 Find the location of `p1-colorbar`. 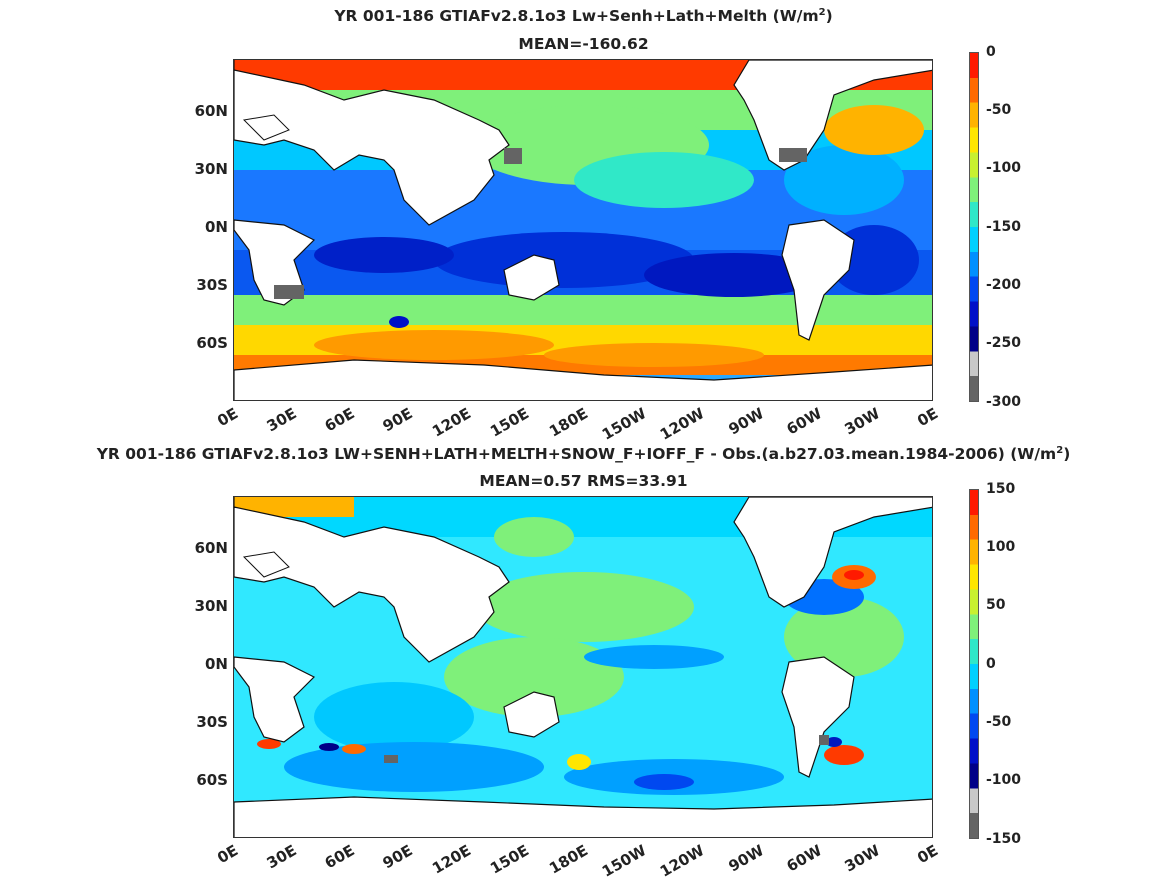

p1-colorbar is located at coordinates (974, 227).